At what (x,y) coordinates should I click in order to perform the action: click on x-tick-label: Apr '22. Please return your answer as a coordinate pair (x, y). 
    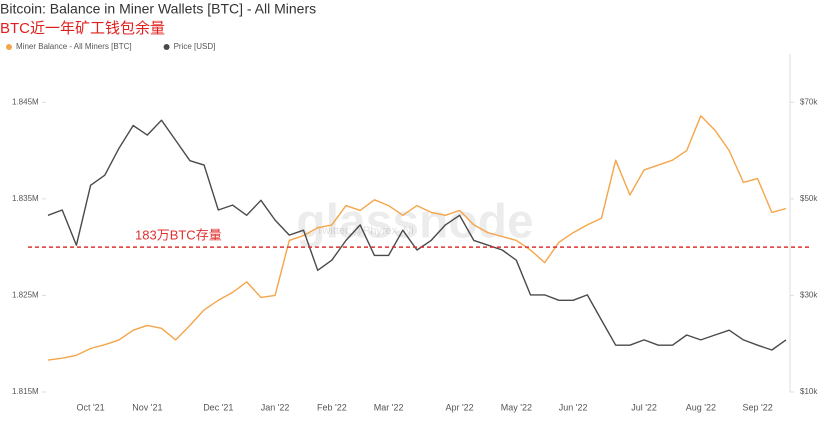
    Looking at the image, I should click on (459, 407).